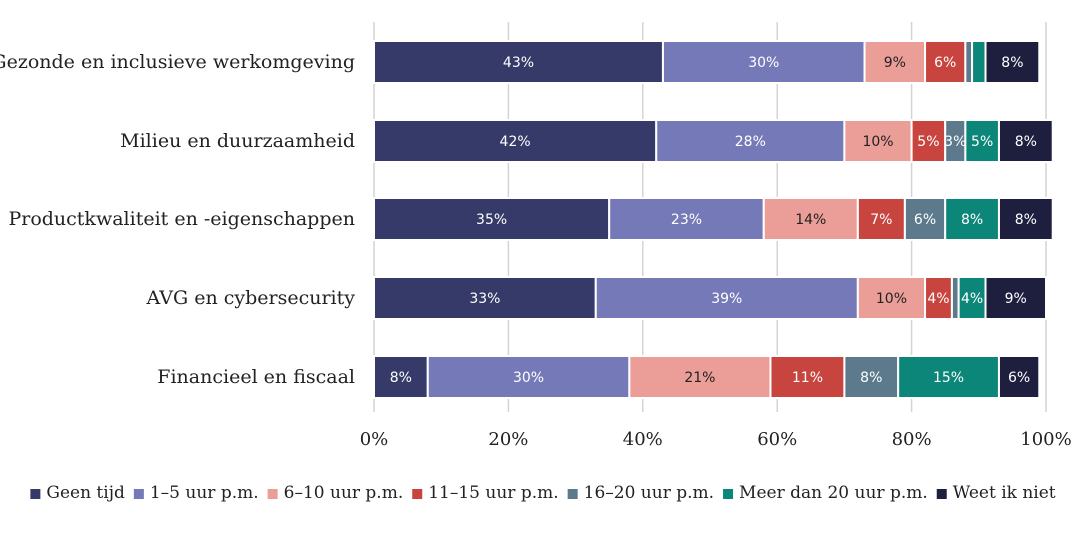 This screenshot has width=1086, height=547. I want to click on x-tick-label: 80%, so click(912, 439).